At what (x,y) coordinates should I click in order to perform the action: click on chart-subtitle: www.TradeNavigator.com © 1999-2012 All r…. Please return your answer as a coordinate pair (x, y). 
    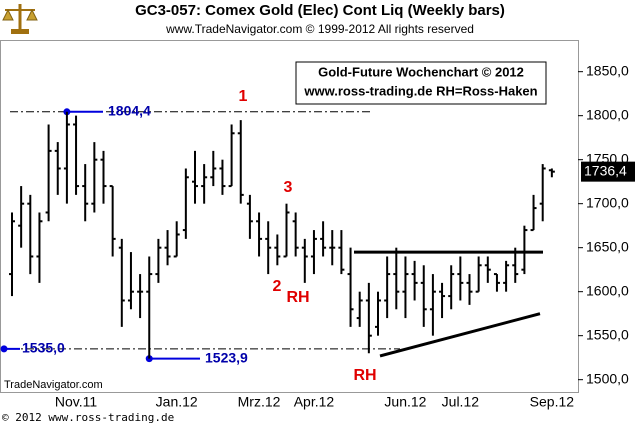
    Looking at the image, I should click on (319, 29).